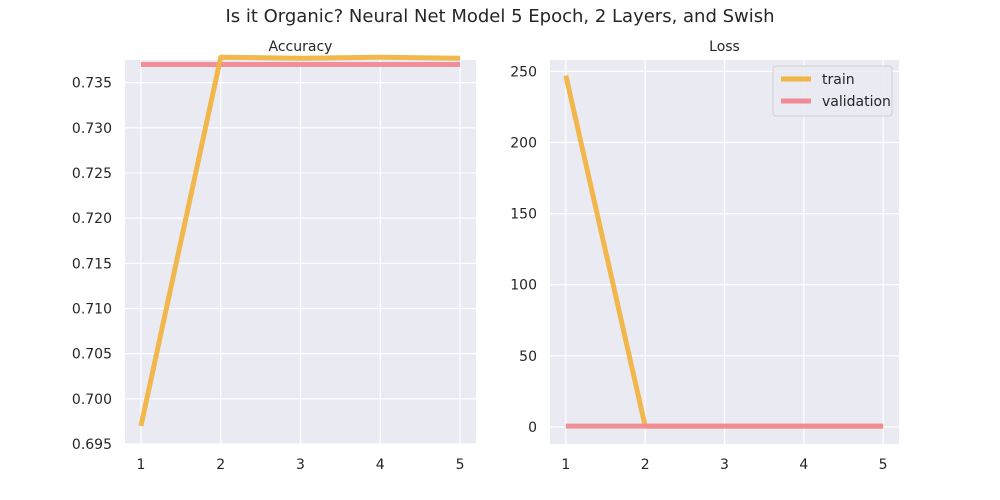 The width and height of the screenshot is (1000, 500). Describe the element at coordinates (140, 465) in the screenshot. I see `accuracy-x-tick-label: 1` at that location.